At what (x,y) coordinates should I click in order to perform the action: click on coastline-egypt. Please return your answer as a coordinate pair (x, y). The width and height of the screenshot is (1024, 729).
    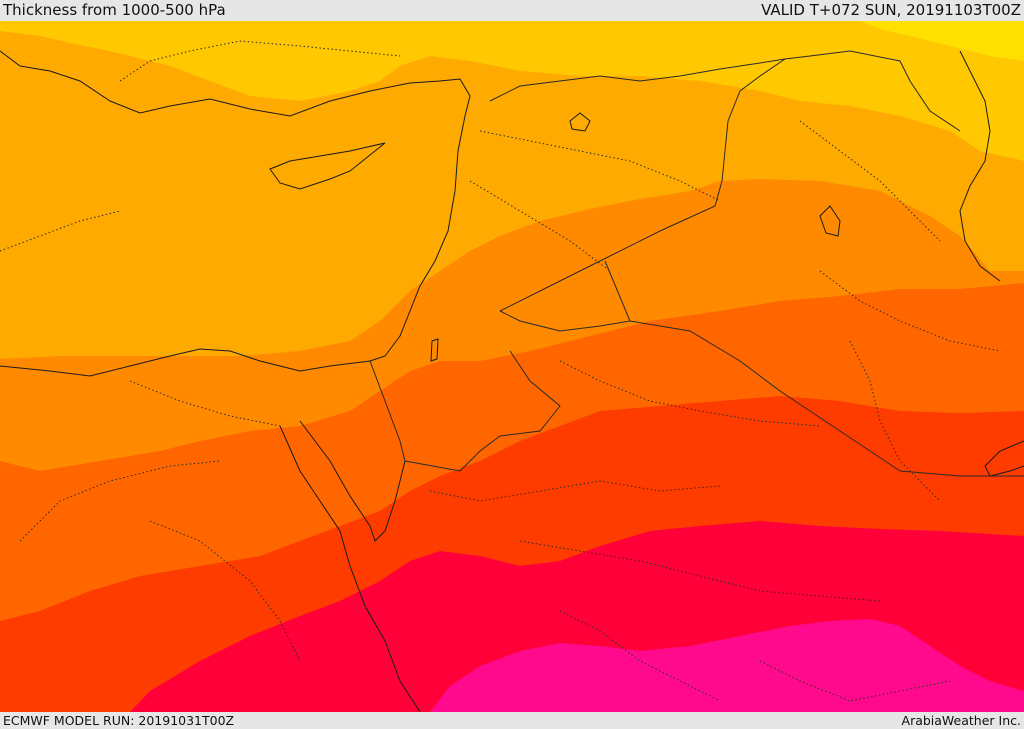
    Looking at the image, I should click on (185, 362).